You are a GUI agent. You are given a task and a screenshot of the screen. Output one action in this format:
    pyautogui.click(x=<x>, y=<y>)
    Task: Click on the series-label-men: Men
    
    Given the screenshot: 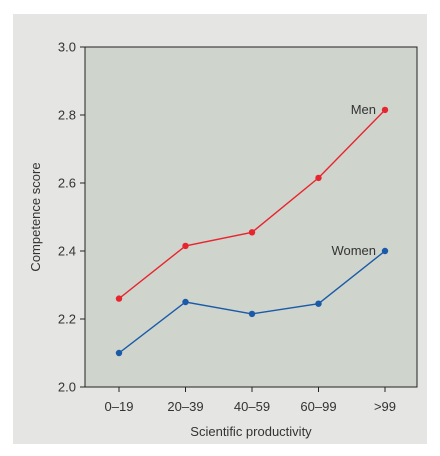 What is the action you would take?
    pyautogui.click(x=363, y=109)
    